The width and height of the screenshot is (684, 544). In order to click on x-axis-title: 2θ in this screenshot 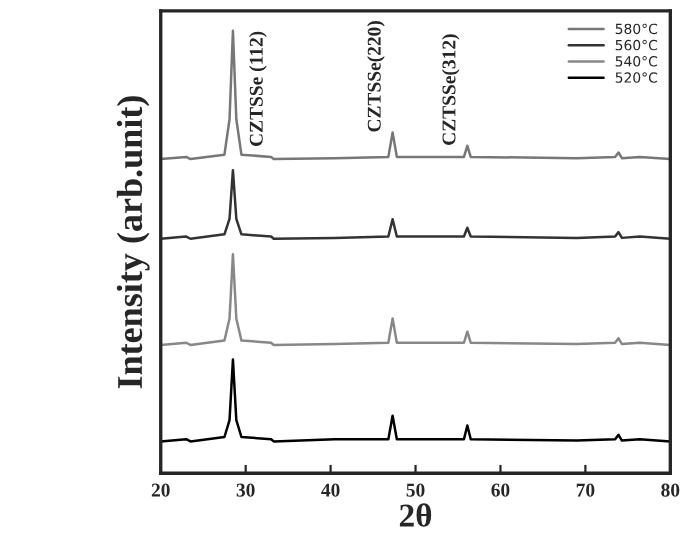, I will do `click(415, 515)`.